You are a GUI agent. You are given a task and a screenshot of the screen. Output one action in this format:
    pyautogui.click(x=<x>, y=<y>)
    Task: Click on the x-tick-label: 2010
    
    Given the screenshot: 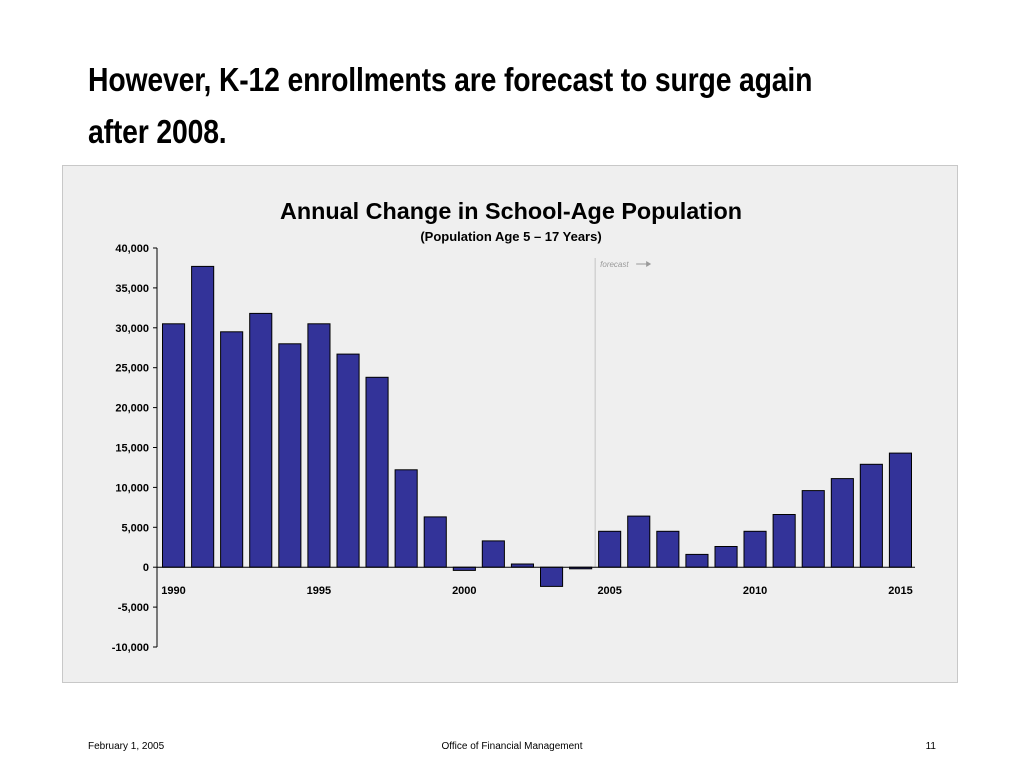 What is the action you would take?
    pyautogui.click(x=755, y=591)
    